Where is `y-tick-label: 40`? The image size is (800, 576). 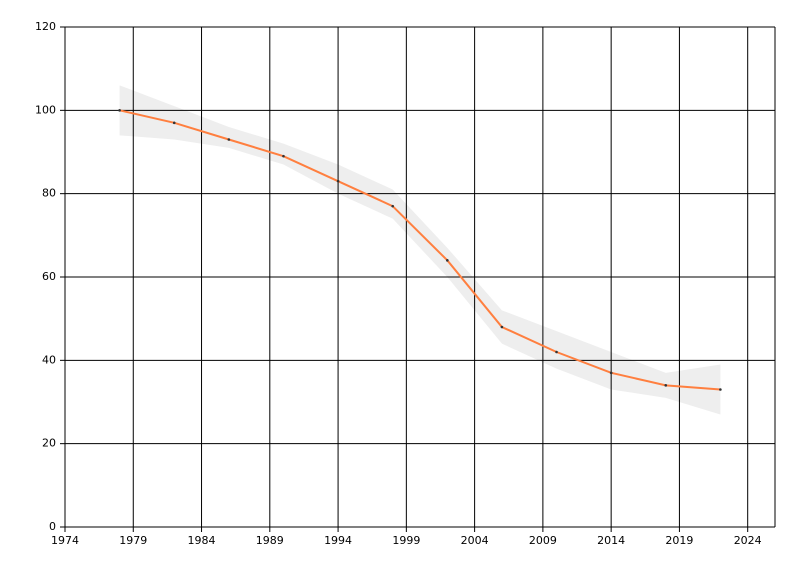
y-tick-label: 40 is located at coordinates (49, 359).